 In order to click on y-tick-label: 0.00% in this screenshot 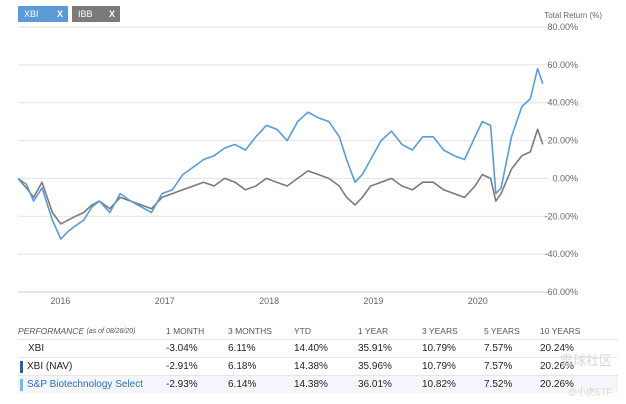, I will do `click(565, 178)`.